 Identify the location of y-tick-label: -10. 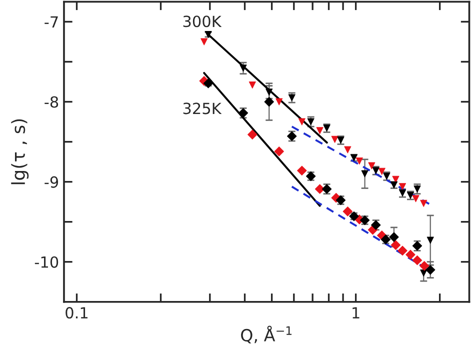
(46, 262).